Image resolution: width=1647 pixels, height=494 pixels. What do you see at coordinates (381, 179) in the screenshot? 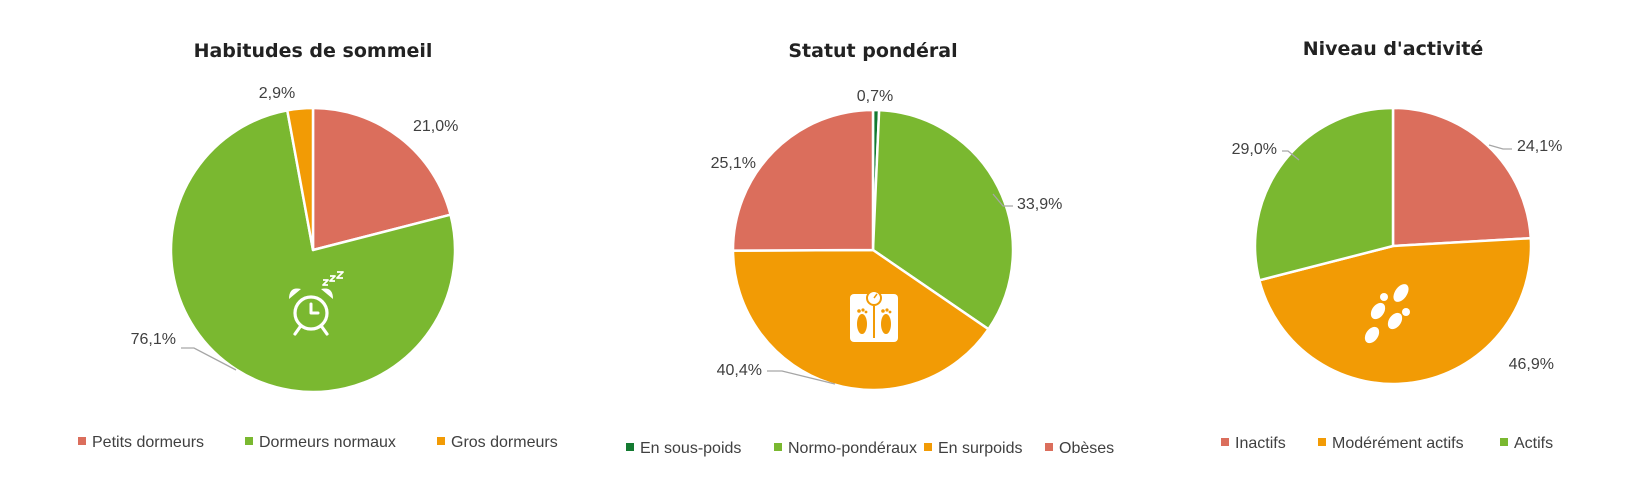
I see `pie-slice-petits-dormeurs` at bounding box center [381, 179].